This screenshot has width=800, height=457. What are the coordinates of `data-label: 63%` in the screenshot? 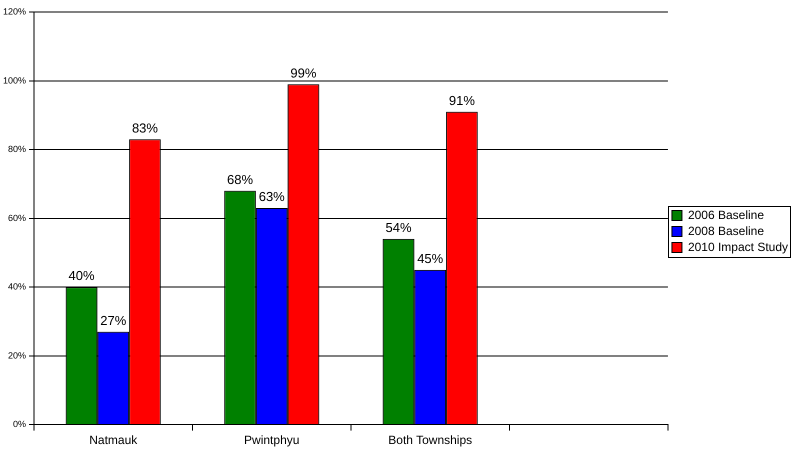 It's located at (272, 196).